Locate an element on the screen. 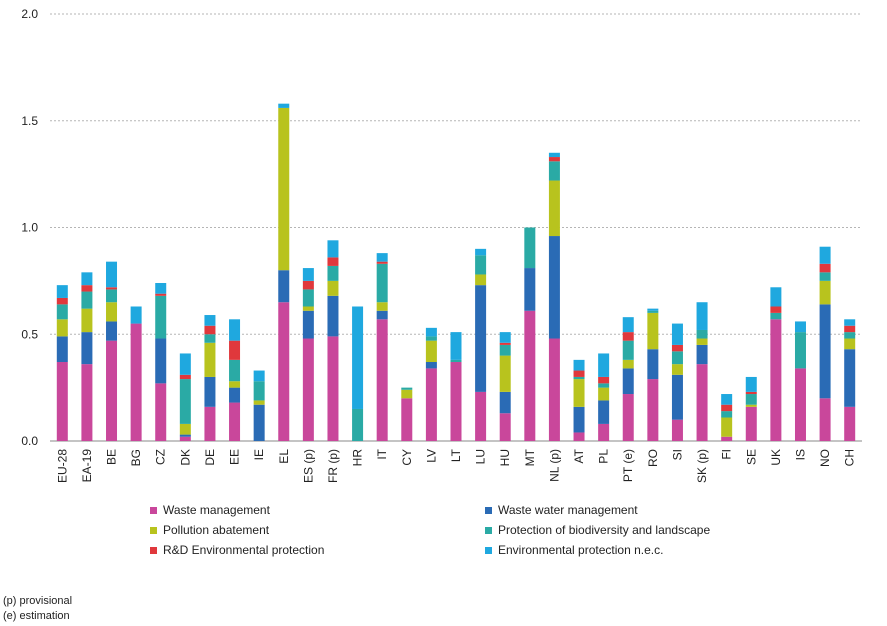 Image resolution: width=887 pixels, height=626 pixels. x-tick-label: PL is located at coordinates (604, 456).